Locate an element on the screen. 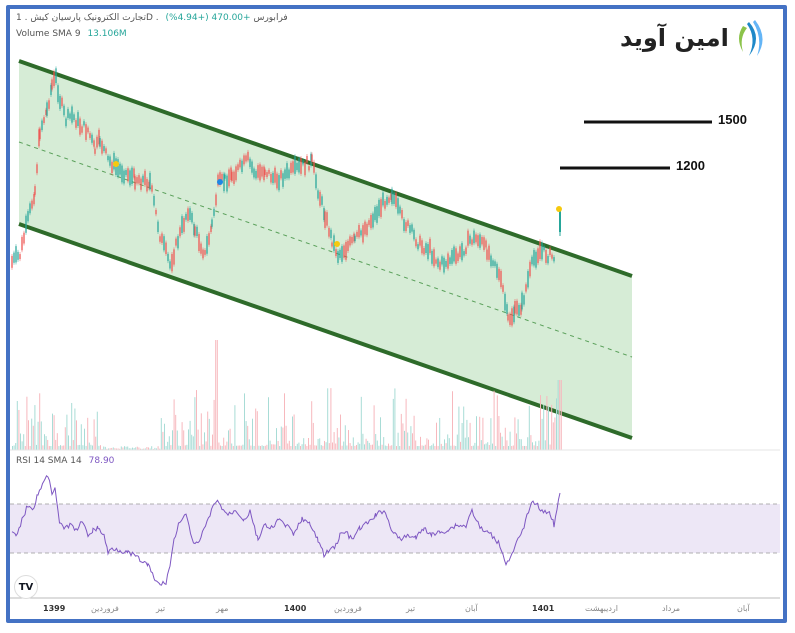  price-change: +470.00 (+4.94%) is located at coordinates (208, 18).